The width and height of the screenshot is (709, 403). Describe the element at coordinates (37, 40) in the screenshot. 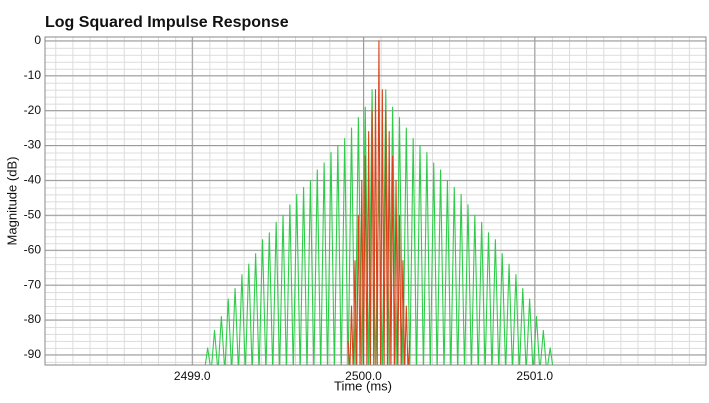

I see `y-tick-label: 0` at that location.